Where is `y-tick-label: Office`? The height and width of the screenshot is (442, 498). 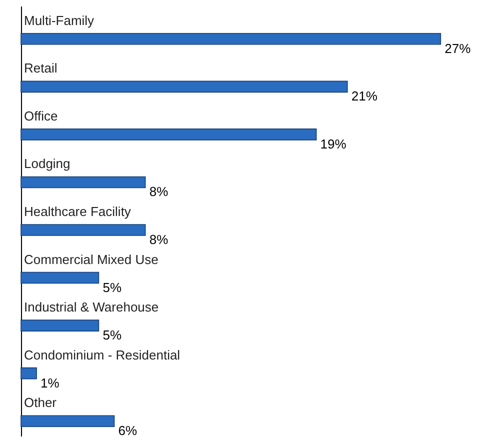
y-tick-label: Office is located at coordinates (41, 116).